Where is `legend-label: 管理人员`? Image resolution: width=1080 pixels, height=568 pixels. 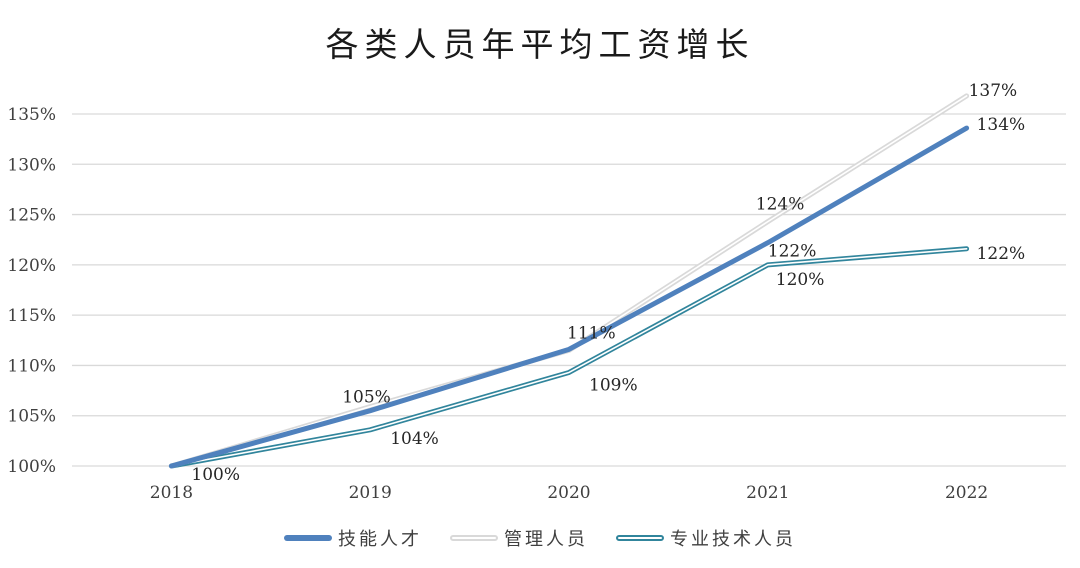
legend-label: 管理人员 is located at coordinates (546, 539).